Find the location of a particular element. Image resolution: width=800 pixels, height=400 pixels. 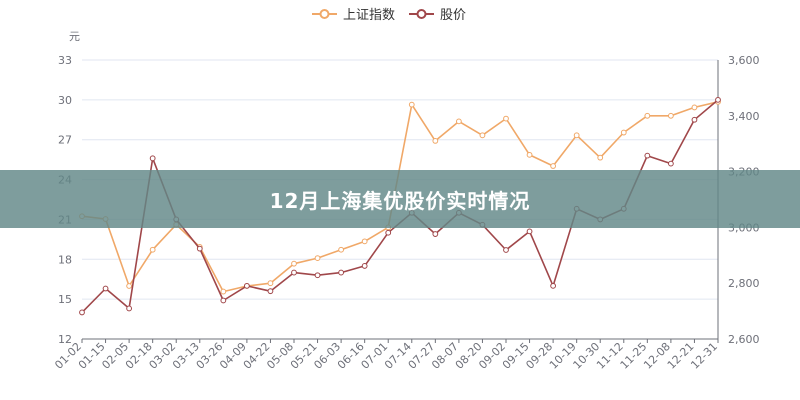

left-tick-label: 12 is located at coordinates (65, 339).